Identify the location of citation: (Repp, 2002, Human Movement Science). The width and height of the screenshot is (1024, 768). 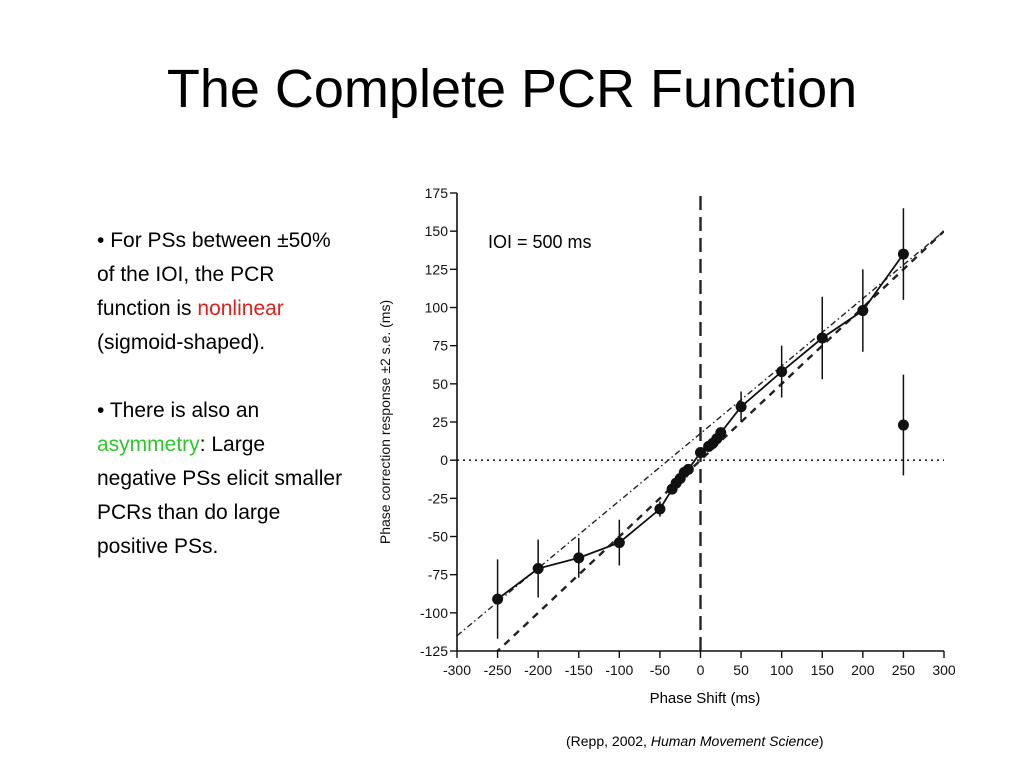
(695, 741).